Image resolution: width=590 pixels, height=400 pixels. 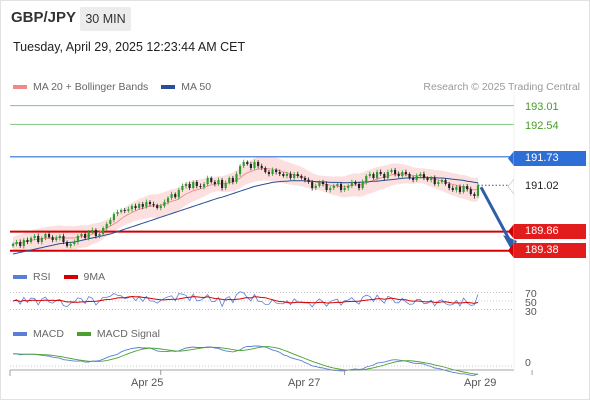 I want to click on macd-signal-line, so click(x=246, y=360).